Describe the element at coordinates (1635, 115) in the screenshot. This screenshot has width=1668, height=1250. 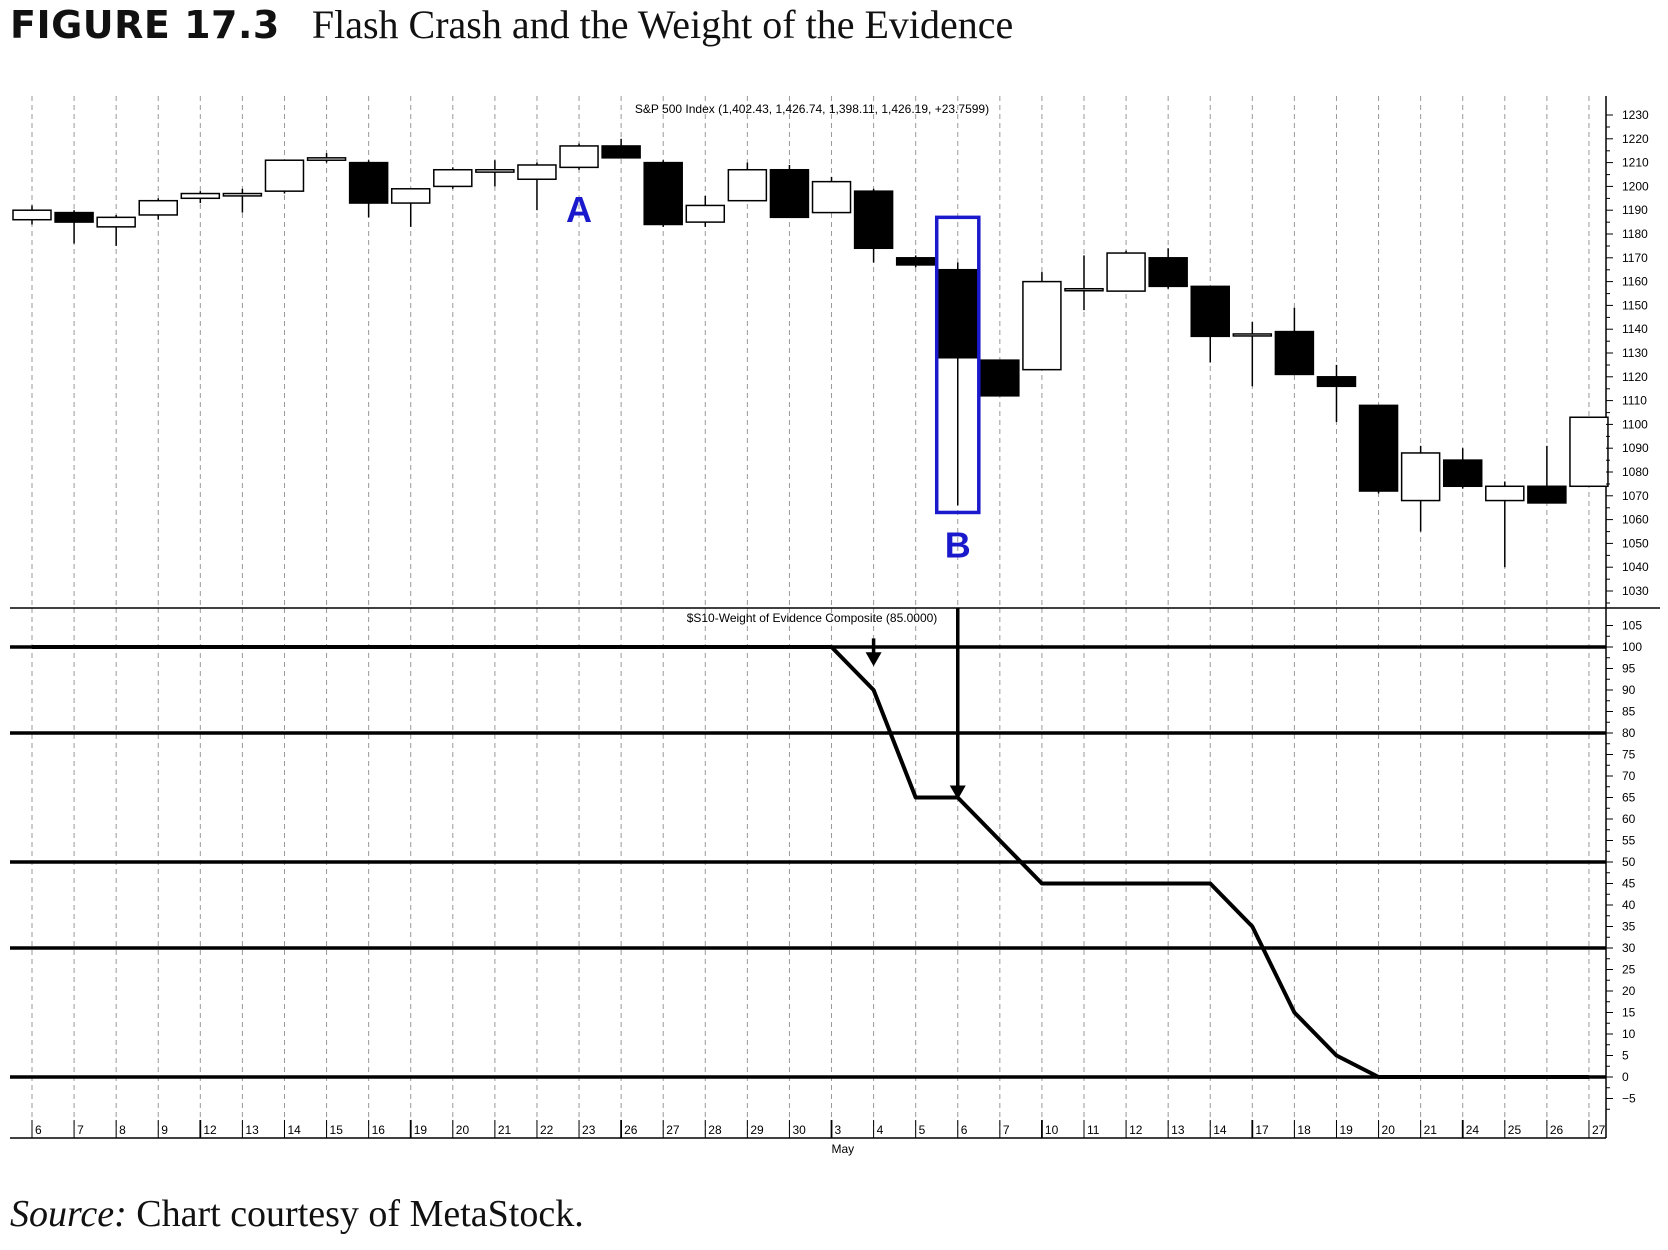
I see `price-tick-label: 1230` at that location.